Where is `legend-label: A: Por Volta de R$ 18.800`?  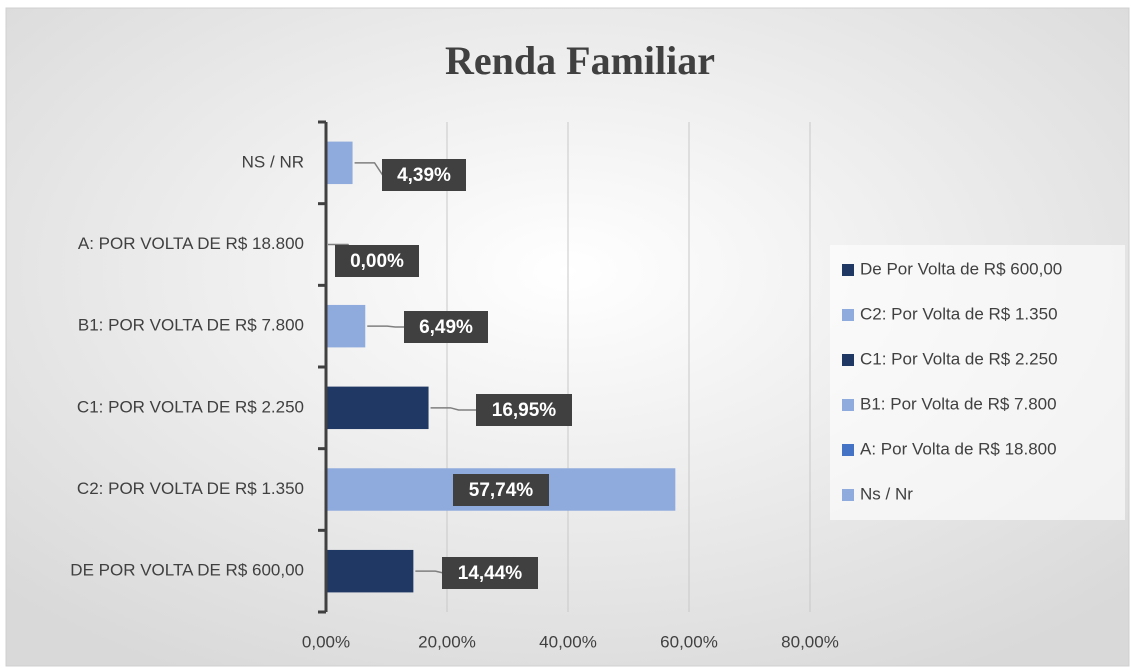 legend-label: A: Por Volta de R$ 18.800 is located at coordinates (958, 448).